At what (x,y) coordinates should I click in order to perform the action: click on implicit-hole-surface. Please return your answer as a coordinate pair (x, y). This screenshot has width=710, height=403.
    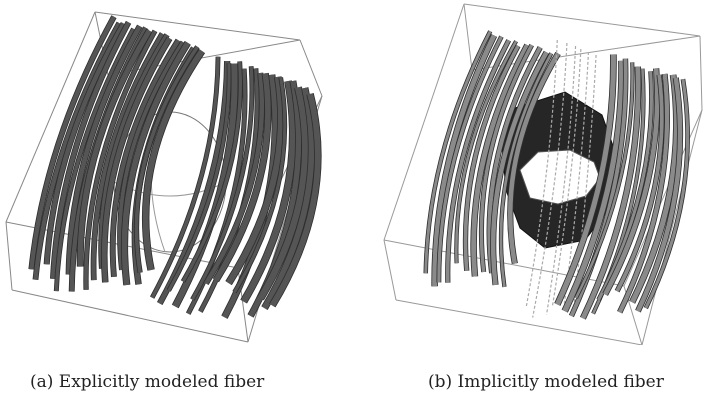
    Looking at the image, I should click on (560, 170).